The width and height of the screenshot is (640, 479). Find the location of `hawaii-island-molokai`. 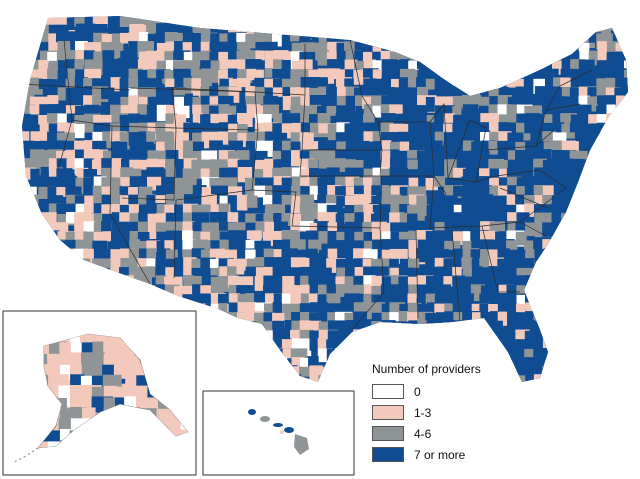

hawaii-island-molokai is located at coordinates (278, 425).